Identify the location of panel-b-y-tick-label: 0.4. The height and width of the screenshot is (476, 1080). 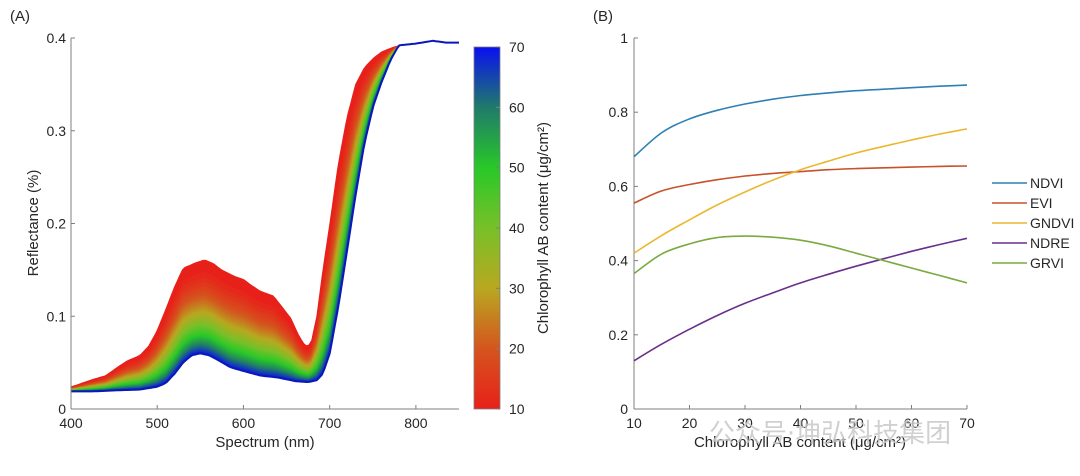
(619, 261).